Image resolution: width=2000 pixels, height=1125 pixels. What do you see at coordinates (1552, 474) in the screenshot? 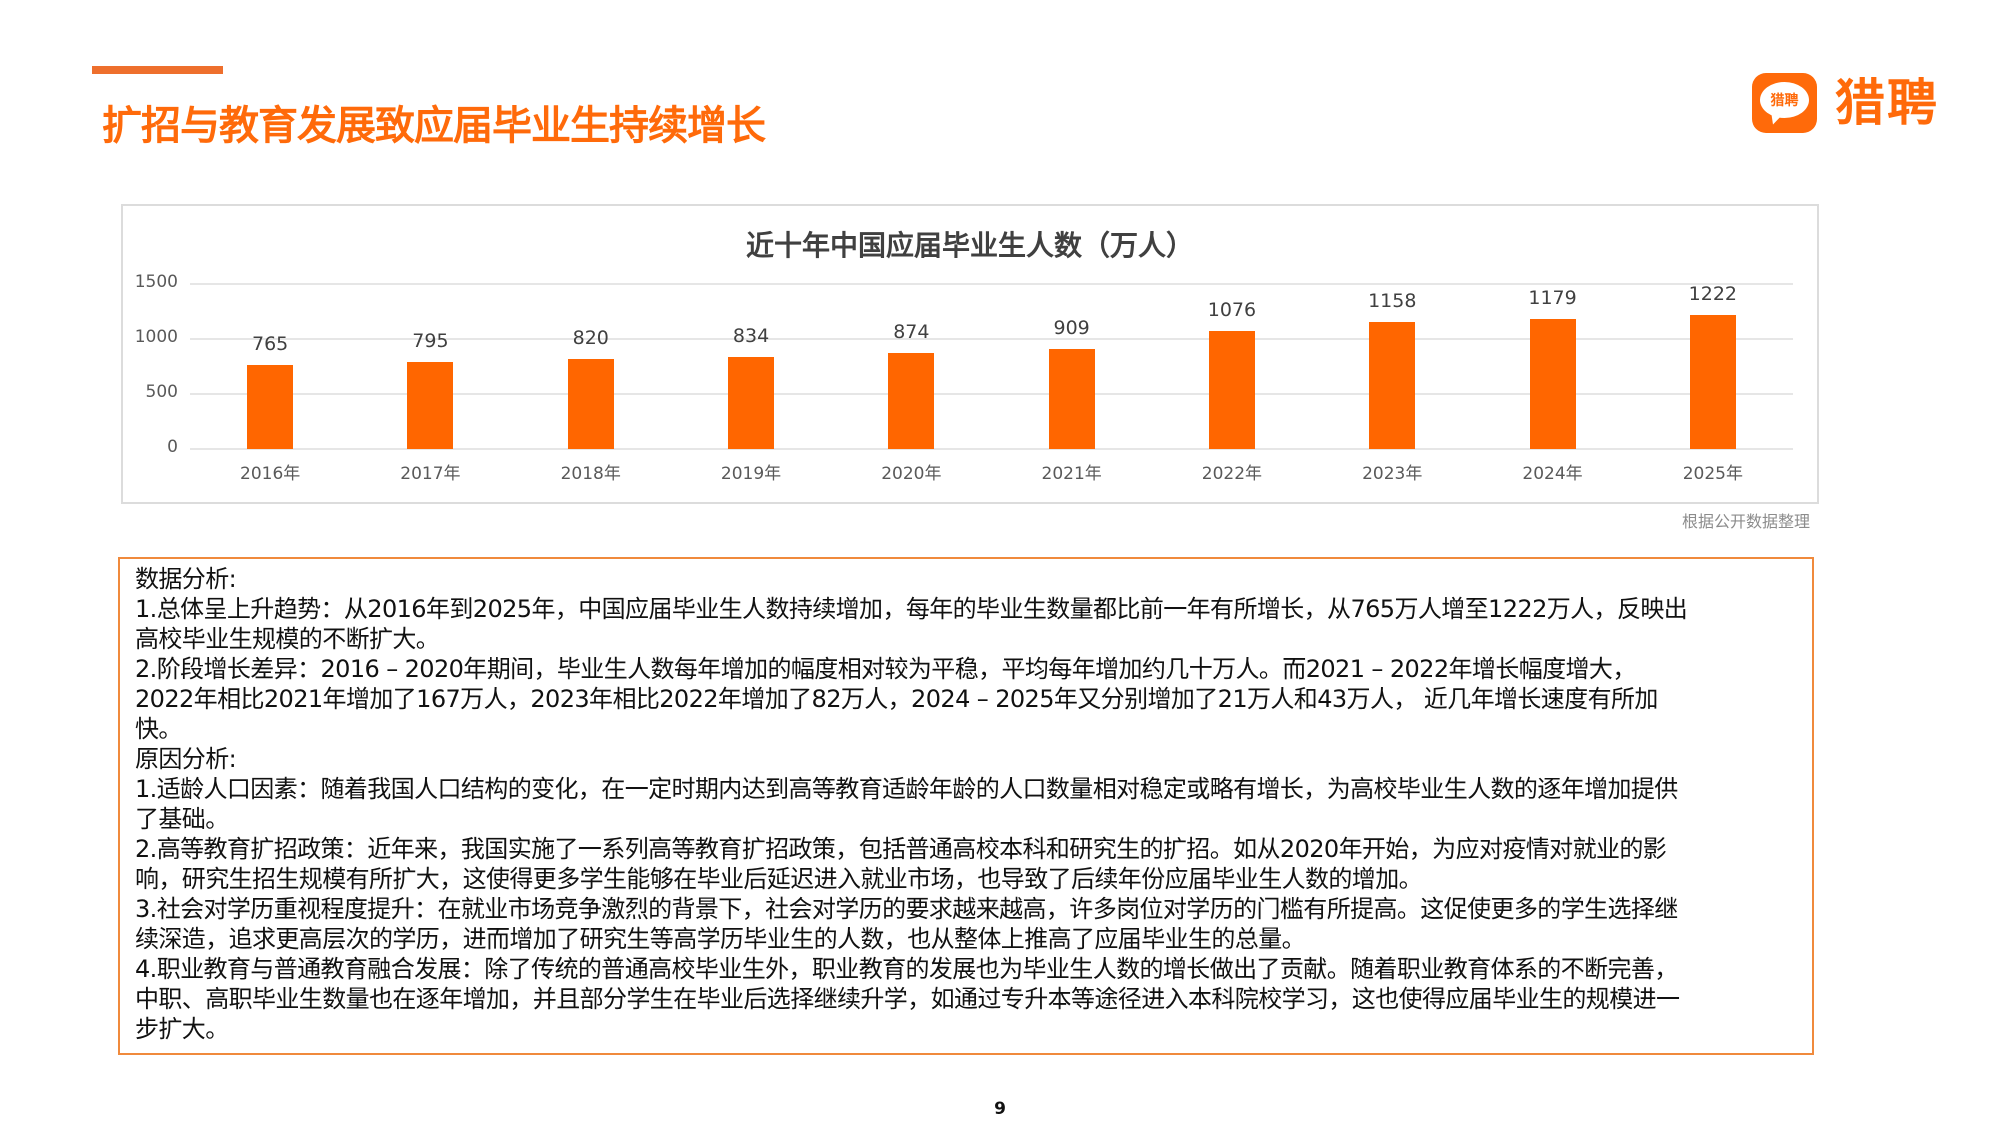
I see `x-axis-category-label: 2024年` at bounding box center [1552, 474].